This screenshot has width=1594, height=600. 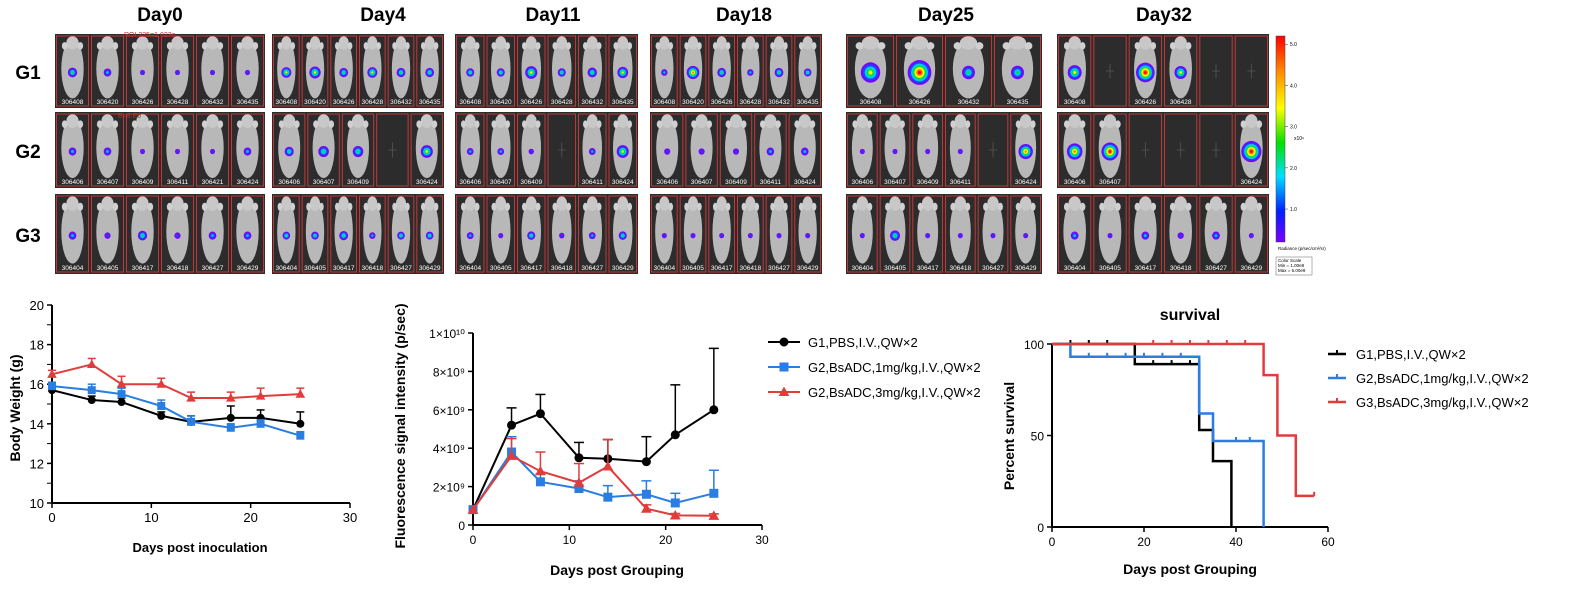 I want to click on y-tick-label: 6×10⁹, so click(x=449, y=411).